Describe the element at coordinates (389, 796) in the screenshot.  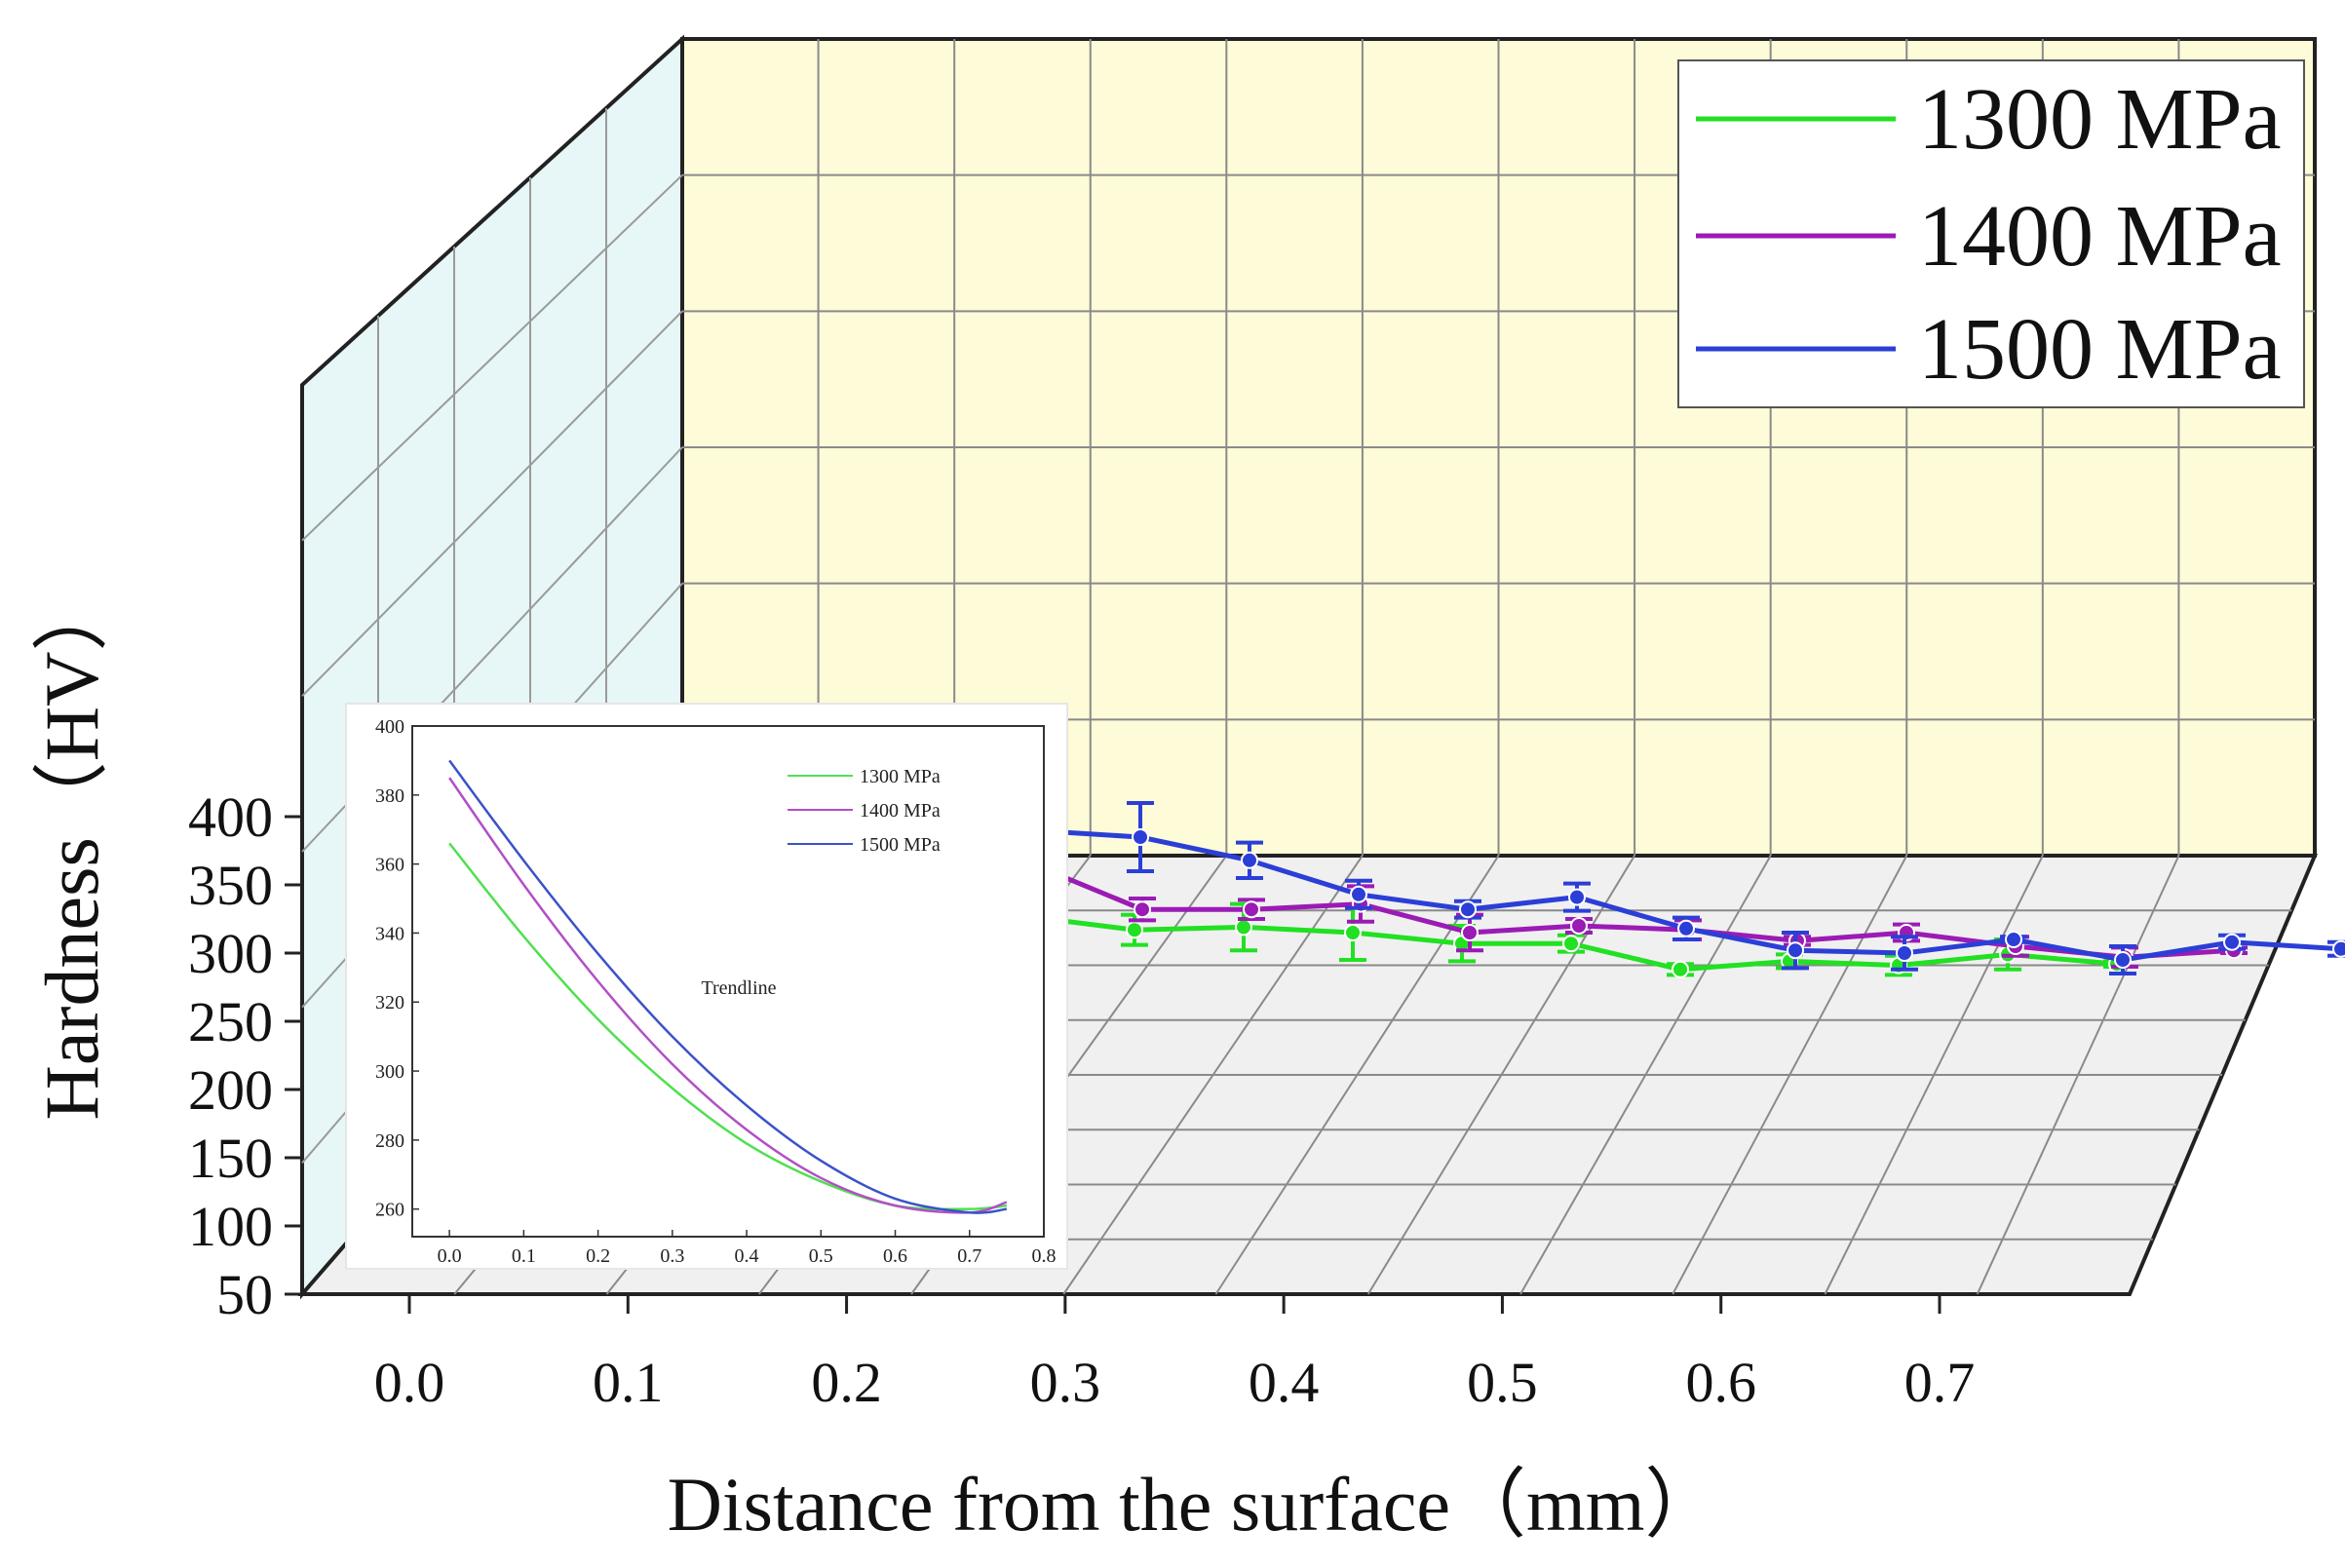
I see `inset-y-tick-label: 380` at that location.